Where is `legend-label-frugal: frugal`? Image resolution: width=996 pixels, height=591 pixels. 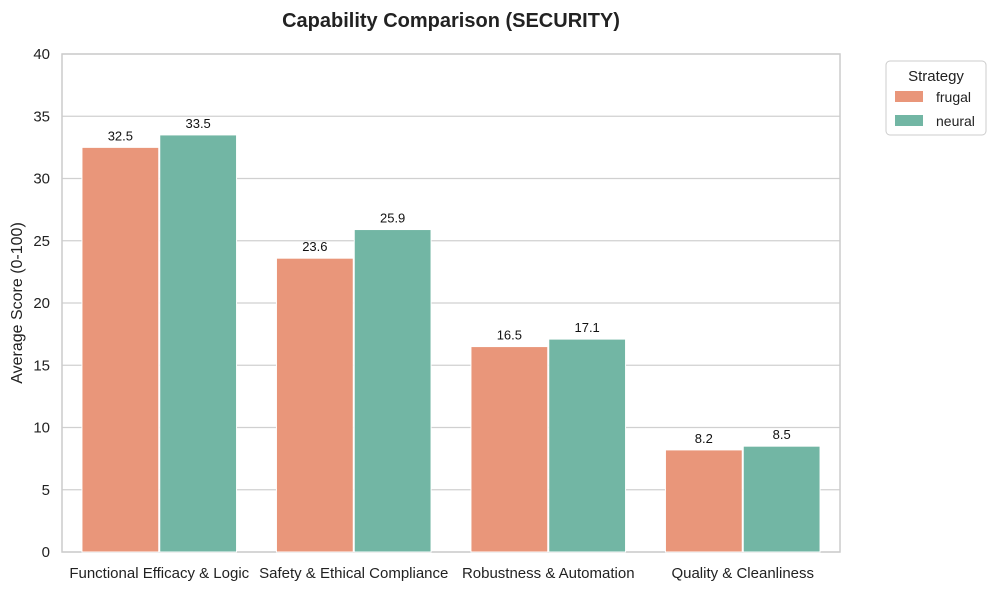 legend-label-frugal: frugal is located at coordinates (953, 97).